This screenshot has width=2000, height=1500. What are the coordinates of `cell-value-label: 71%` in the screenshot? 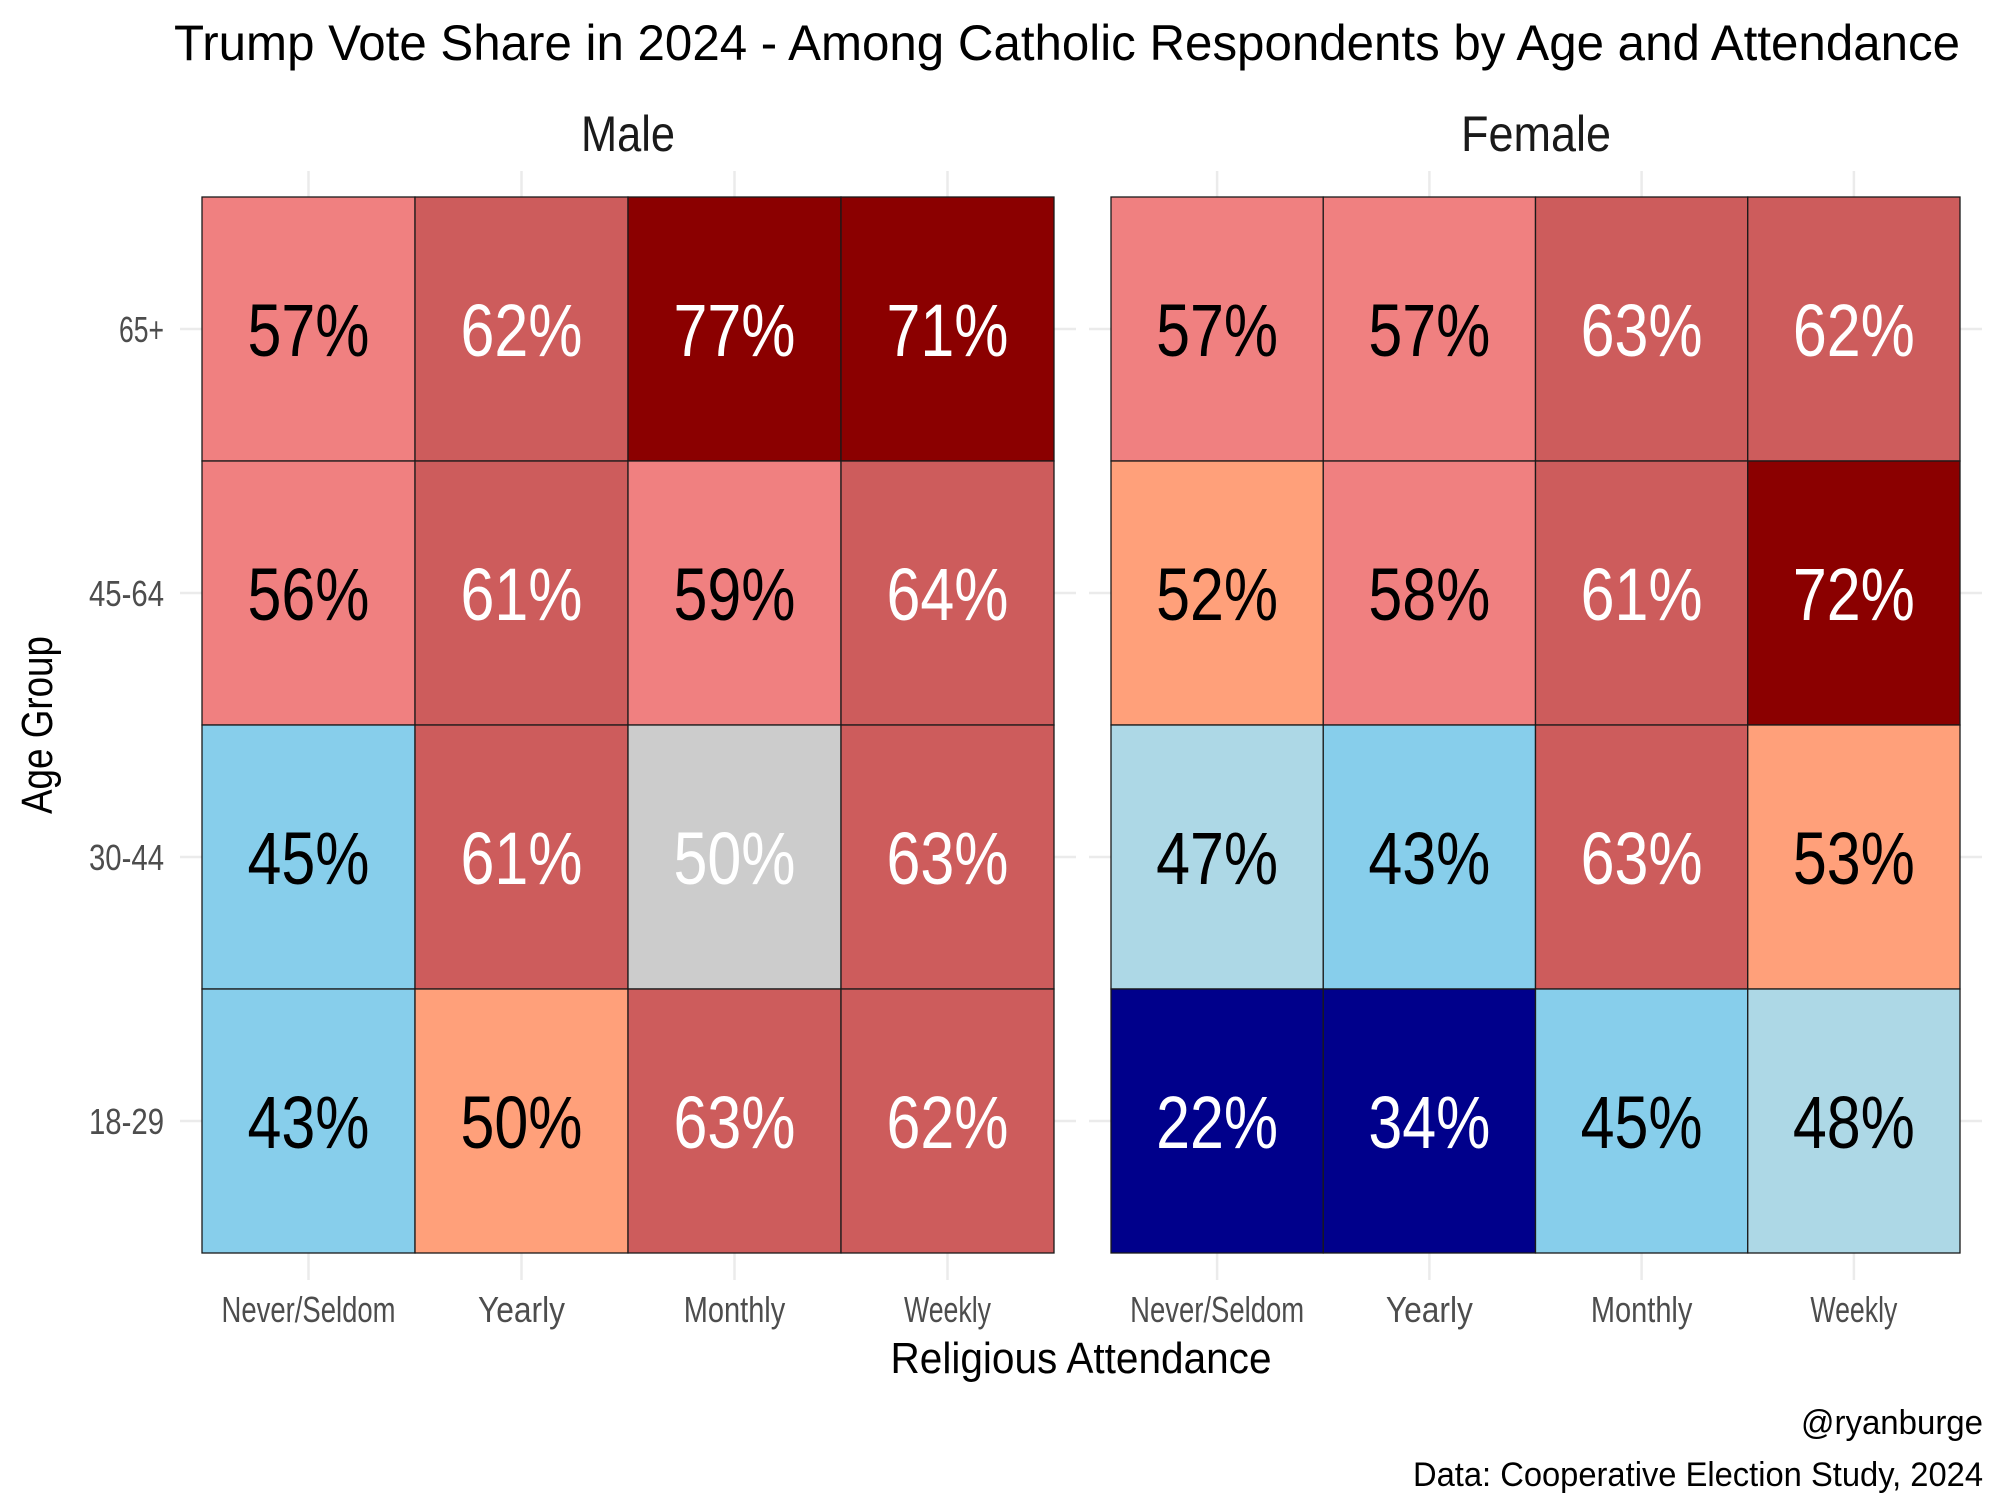 It's located at (948, 330).